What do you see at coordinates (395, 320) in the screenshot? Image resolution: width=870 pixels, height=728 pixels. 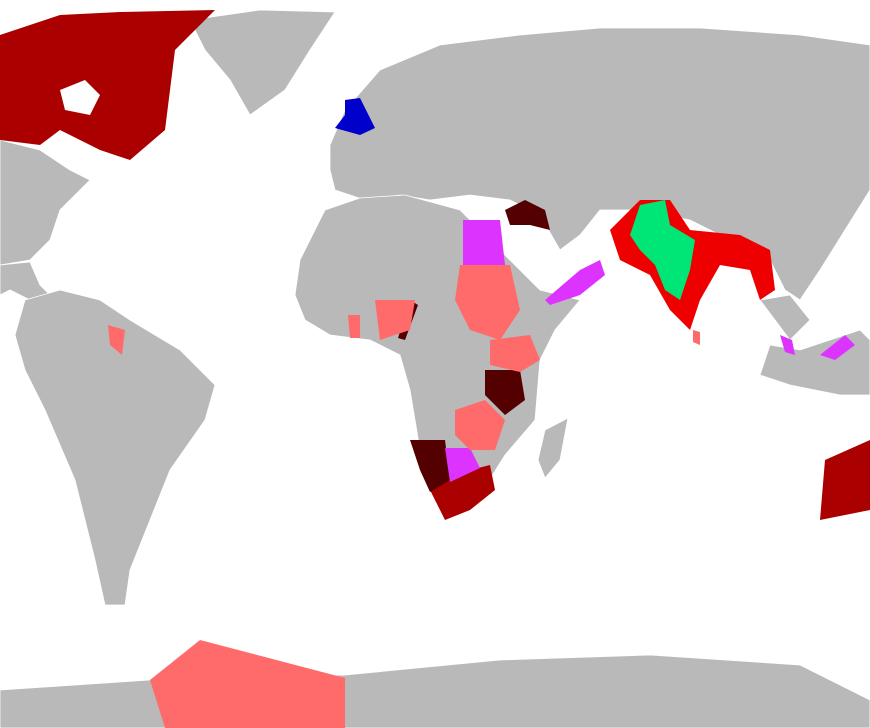 I see `nigeria` at bounding box center [395, 320].